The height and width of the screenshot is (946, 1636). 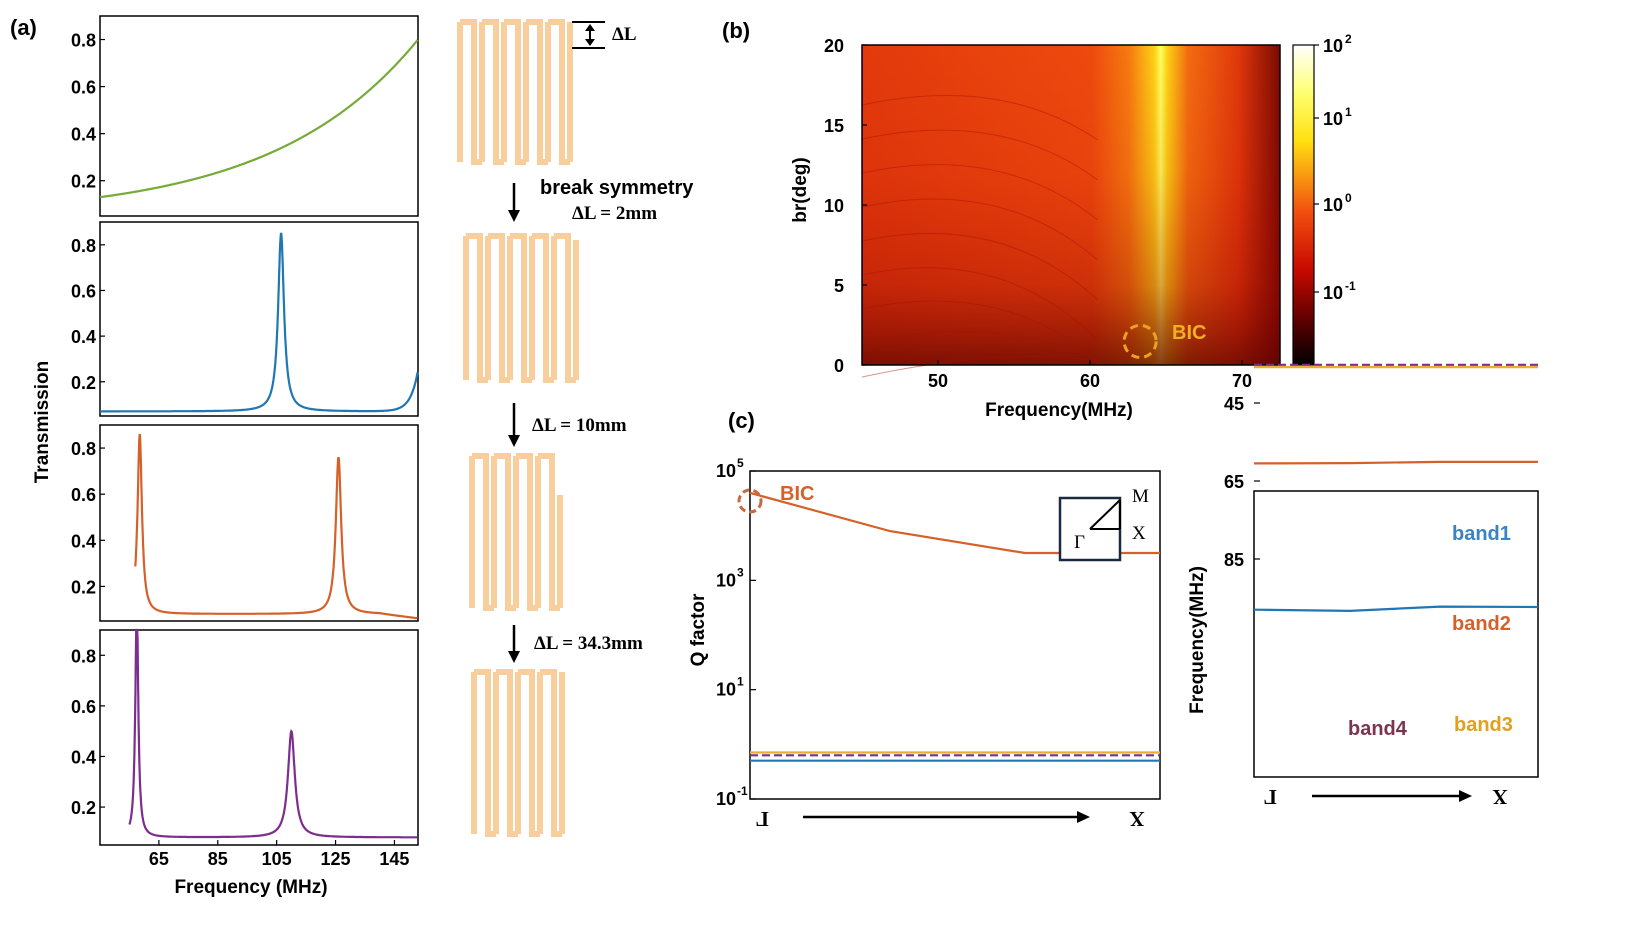 I want to click on inset-label-gamma: Γ, so click(x=1079, y=542).